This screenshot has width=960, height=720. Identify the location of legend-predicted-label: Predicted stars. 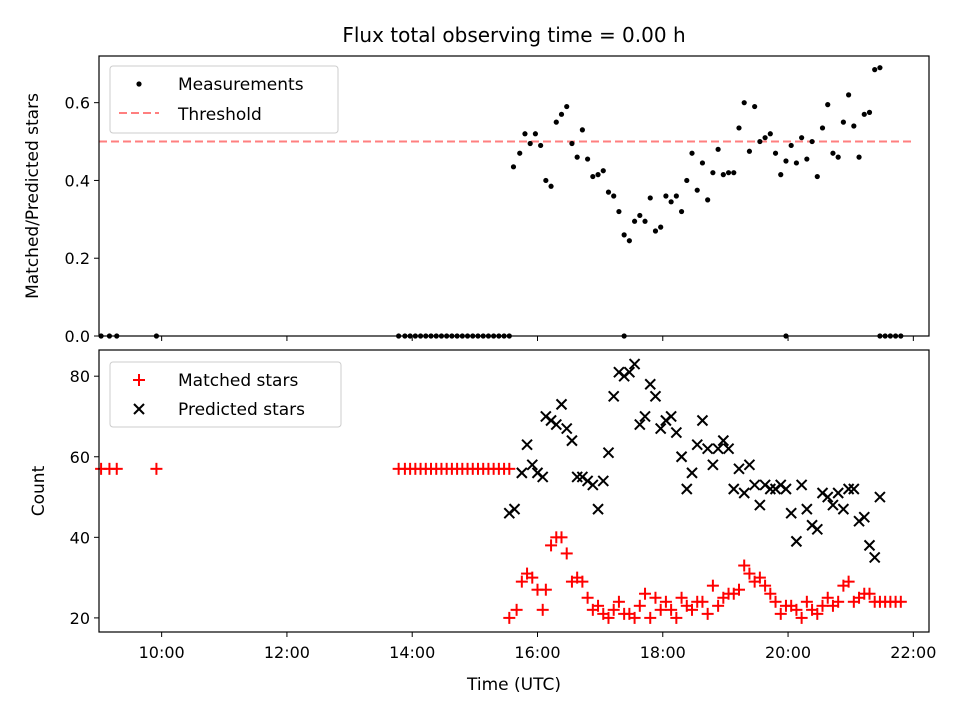
(241, 410).